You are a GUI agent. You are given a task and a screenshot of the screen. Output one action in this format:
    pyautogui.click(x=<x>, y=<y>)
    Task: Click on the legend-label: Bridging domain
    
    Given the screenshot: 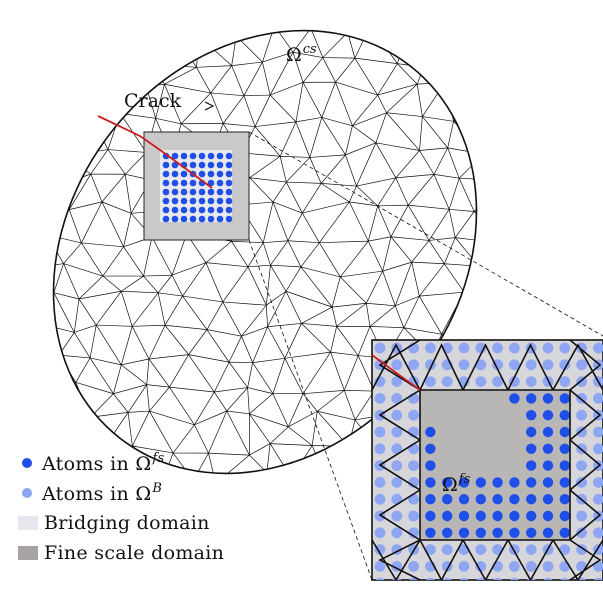 What is the action you would take?
    pyautogui.click(x=127, y=523)
    